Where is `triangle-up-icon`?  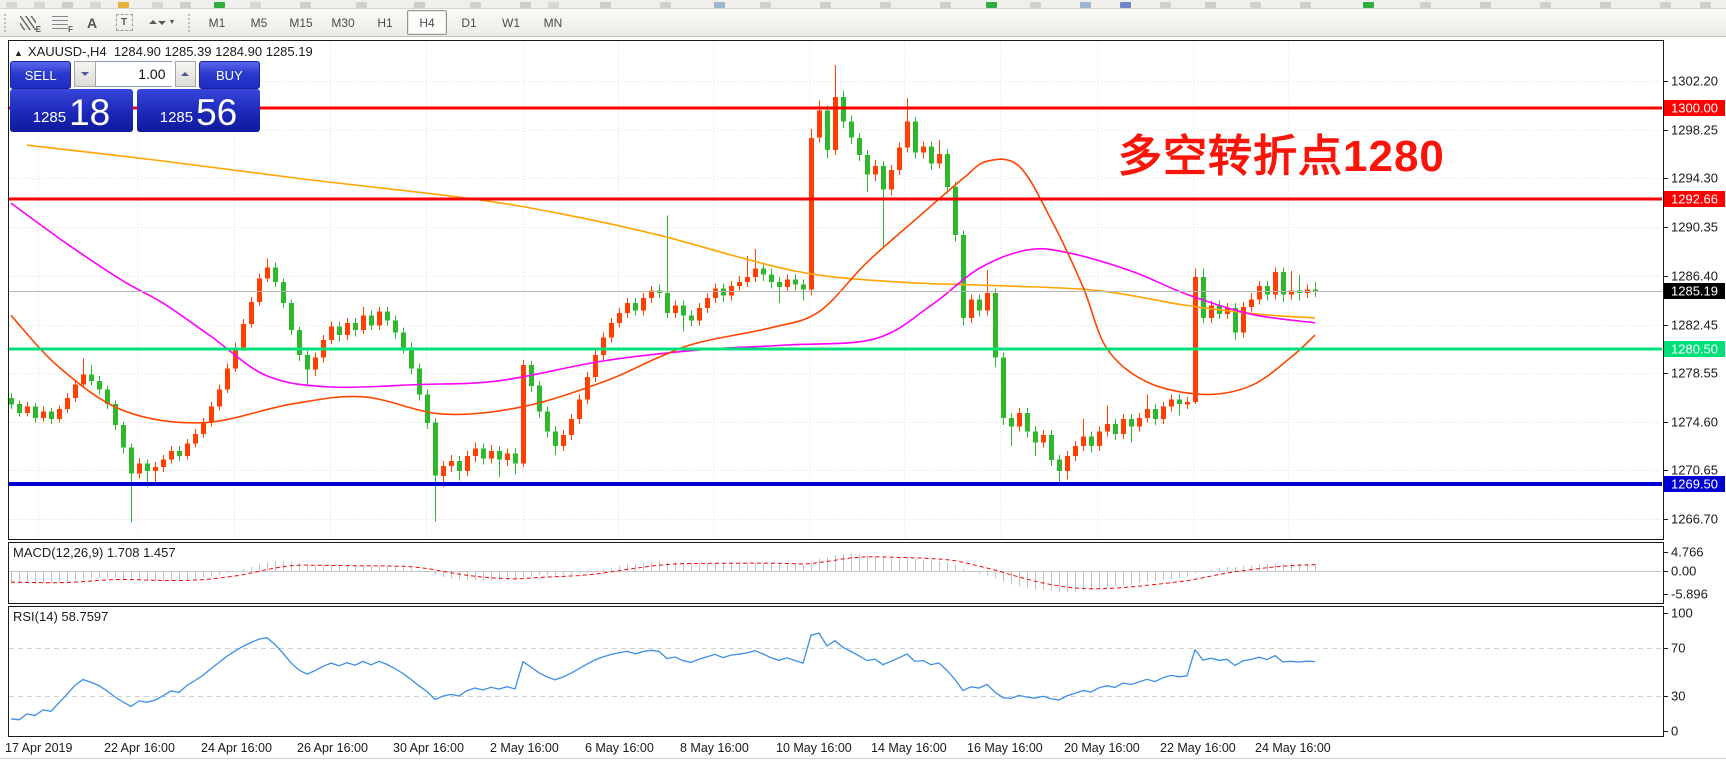
triangle-up-icon is located at coordinates (185, 72).